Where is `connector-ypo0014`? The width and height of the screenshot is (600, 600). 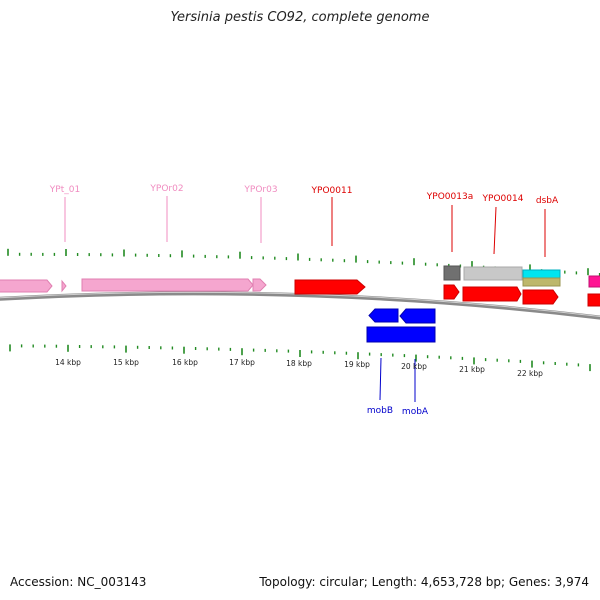 connector-ypo0014 is located at coordinates (495, 230).